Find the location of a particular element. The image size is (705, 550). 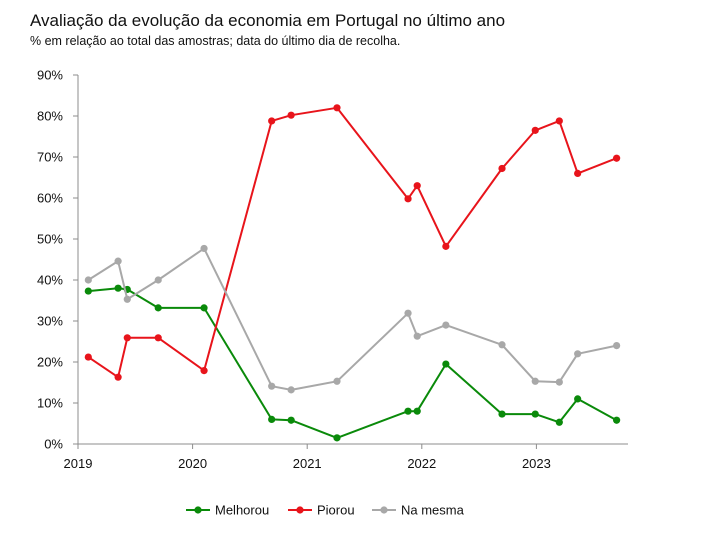

legend-item: Na mesma is located at coordinates (418, 510).